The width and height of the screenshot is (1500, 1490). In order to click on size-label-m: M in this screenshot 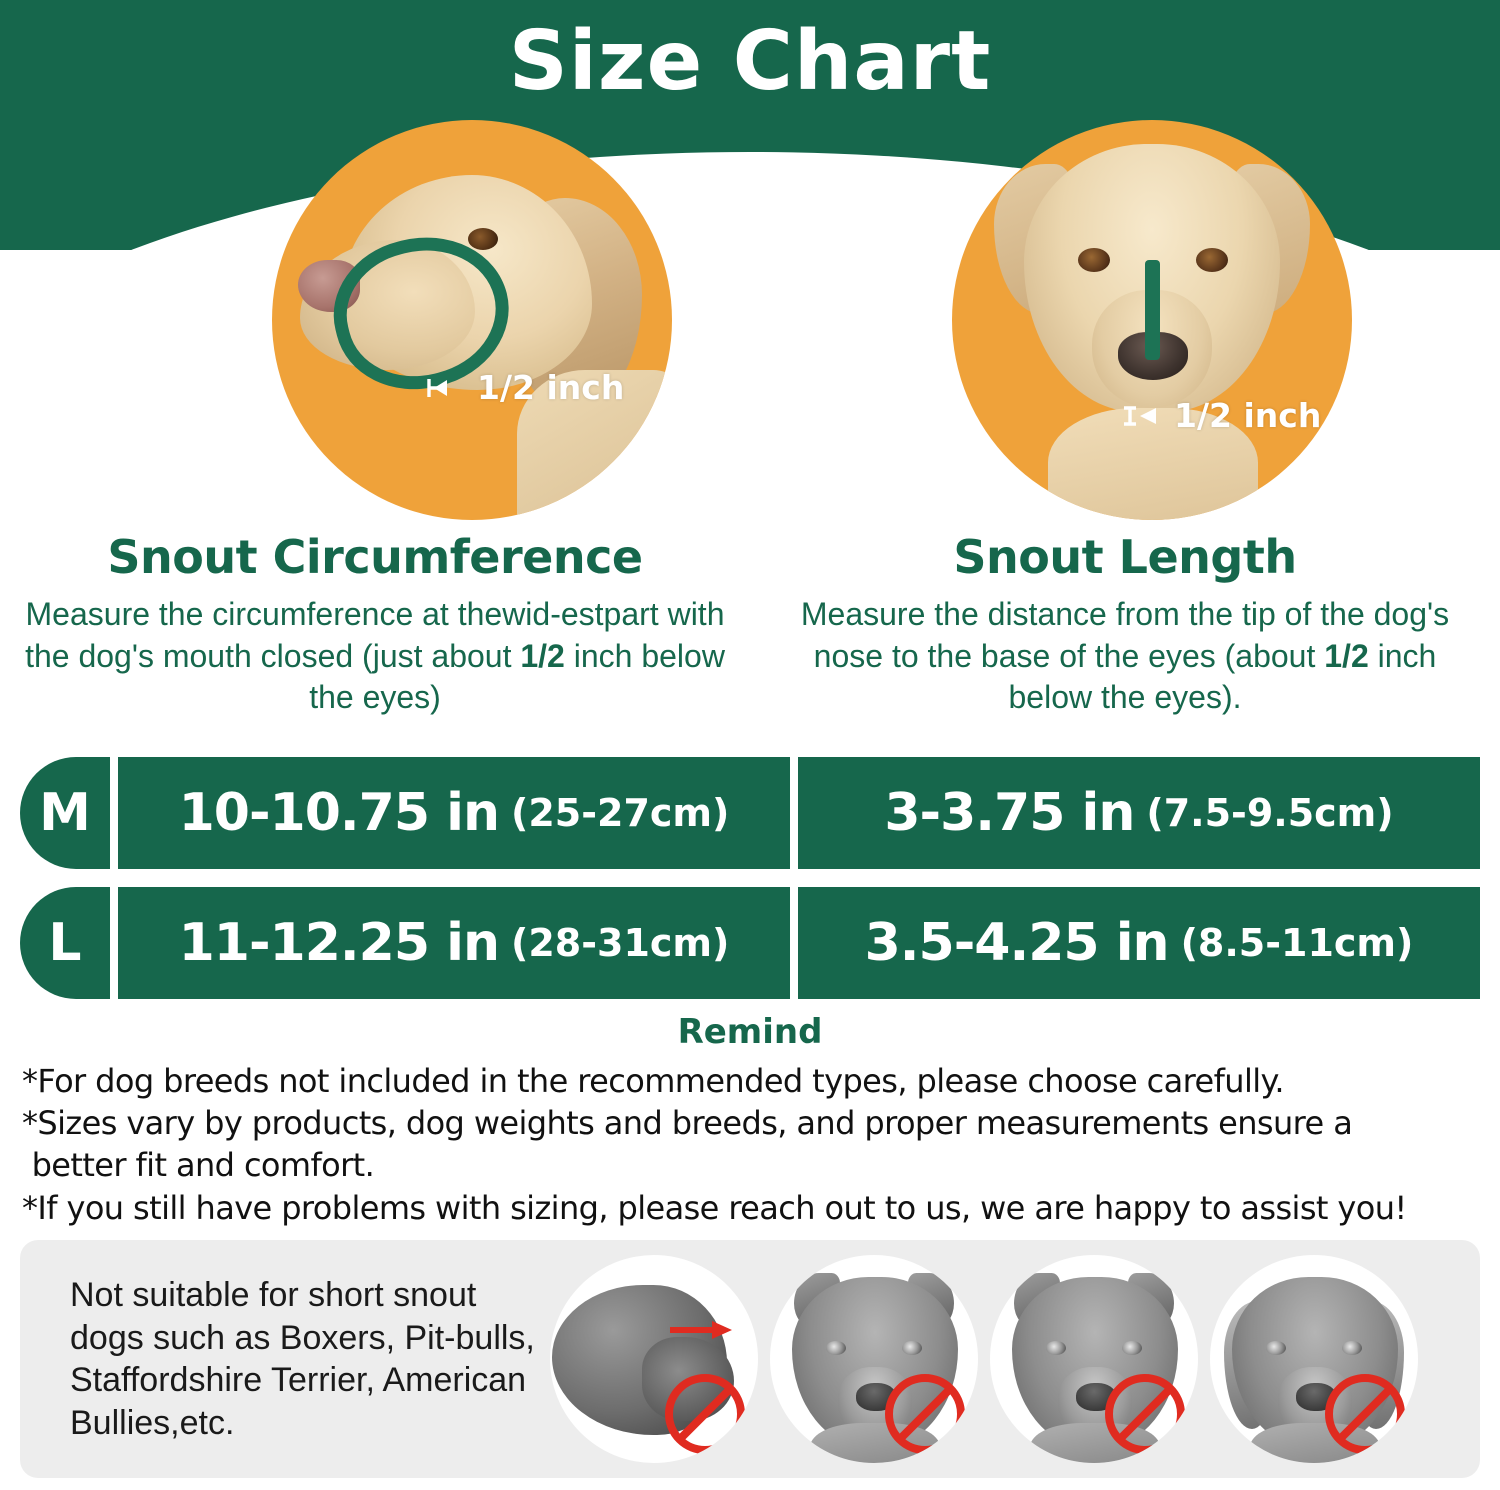, I will do `click(65, 813)`.